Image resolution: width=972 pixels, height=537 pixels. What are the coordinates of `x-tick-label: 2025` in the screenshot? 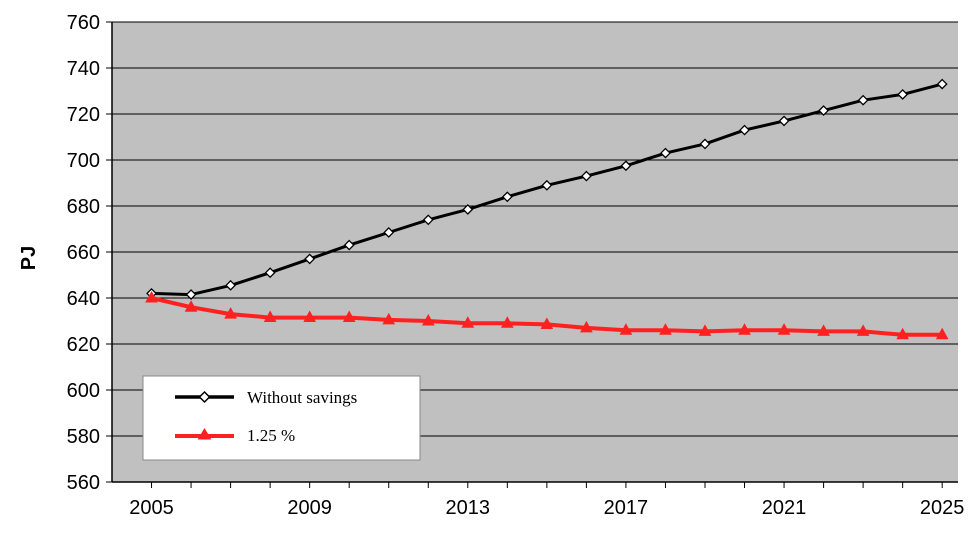 It's located at (942, 508).